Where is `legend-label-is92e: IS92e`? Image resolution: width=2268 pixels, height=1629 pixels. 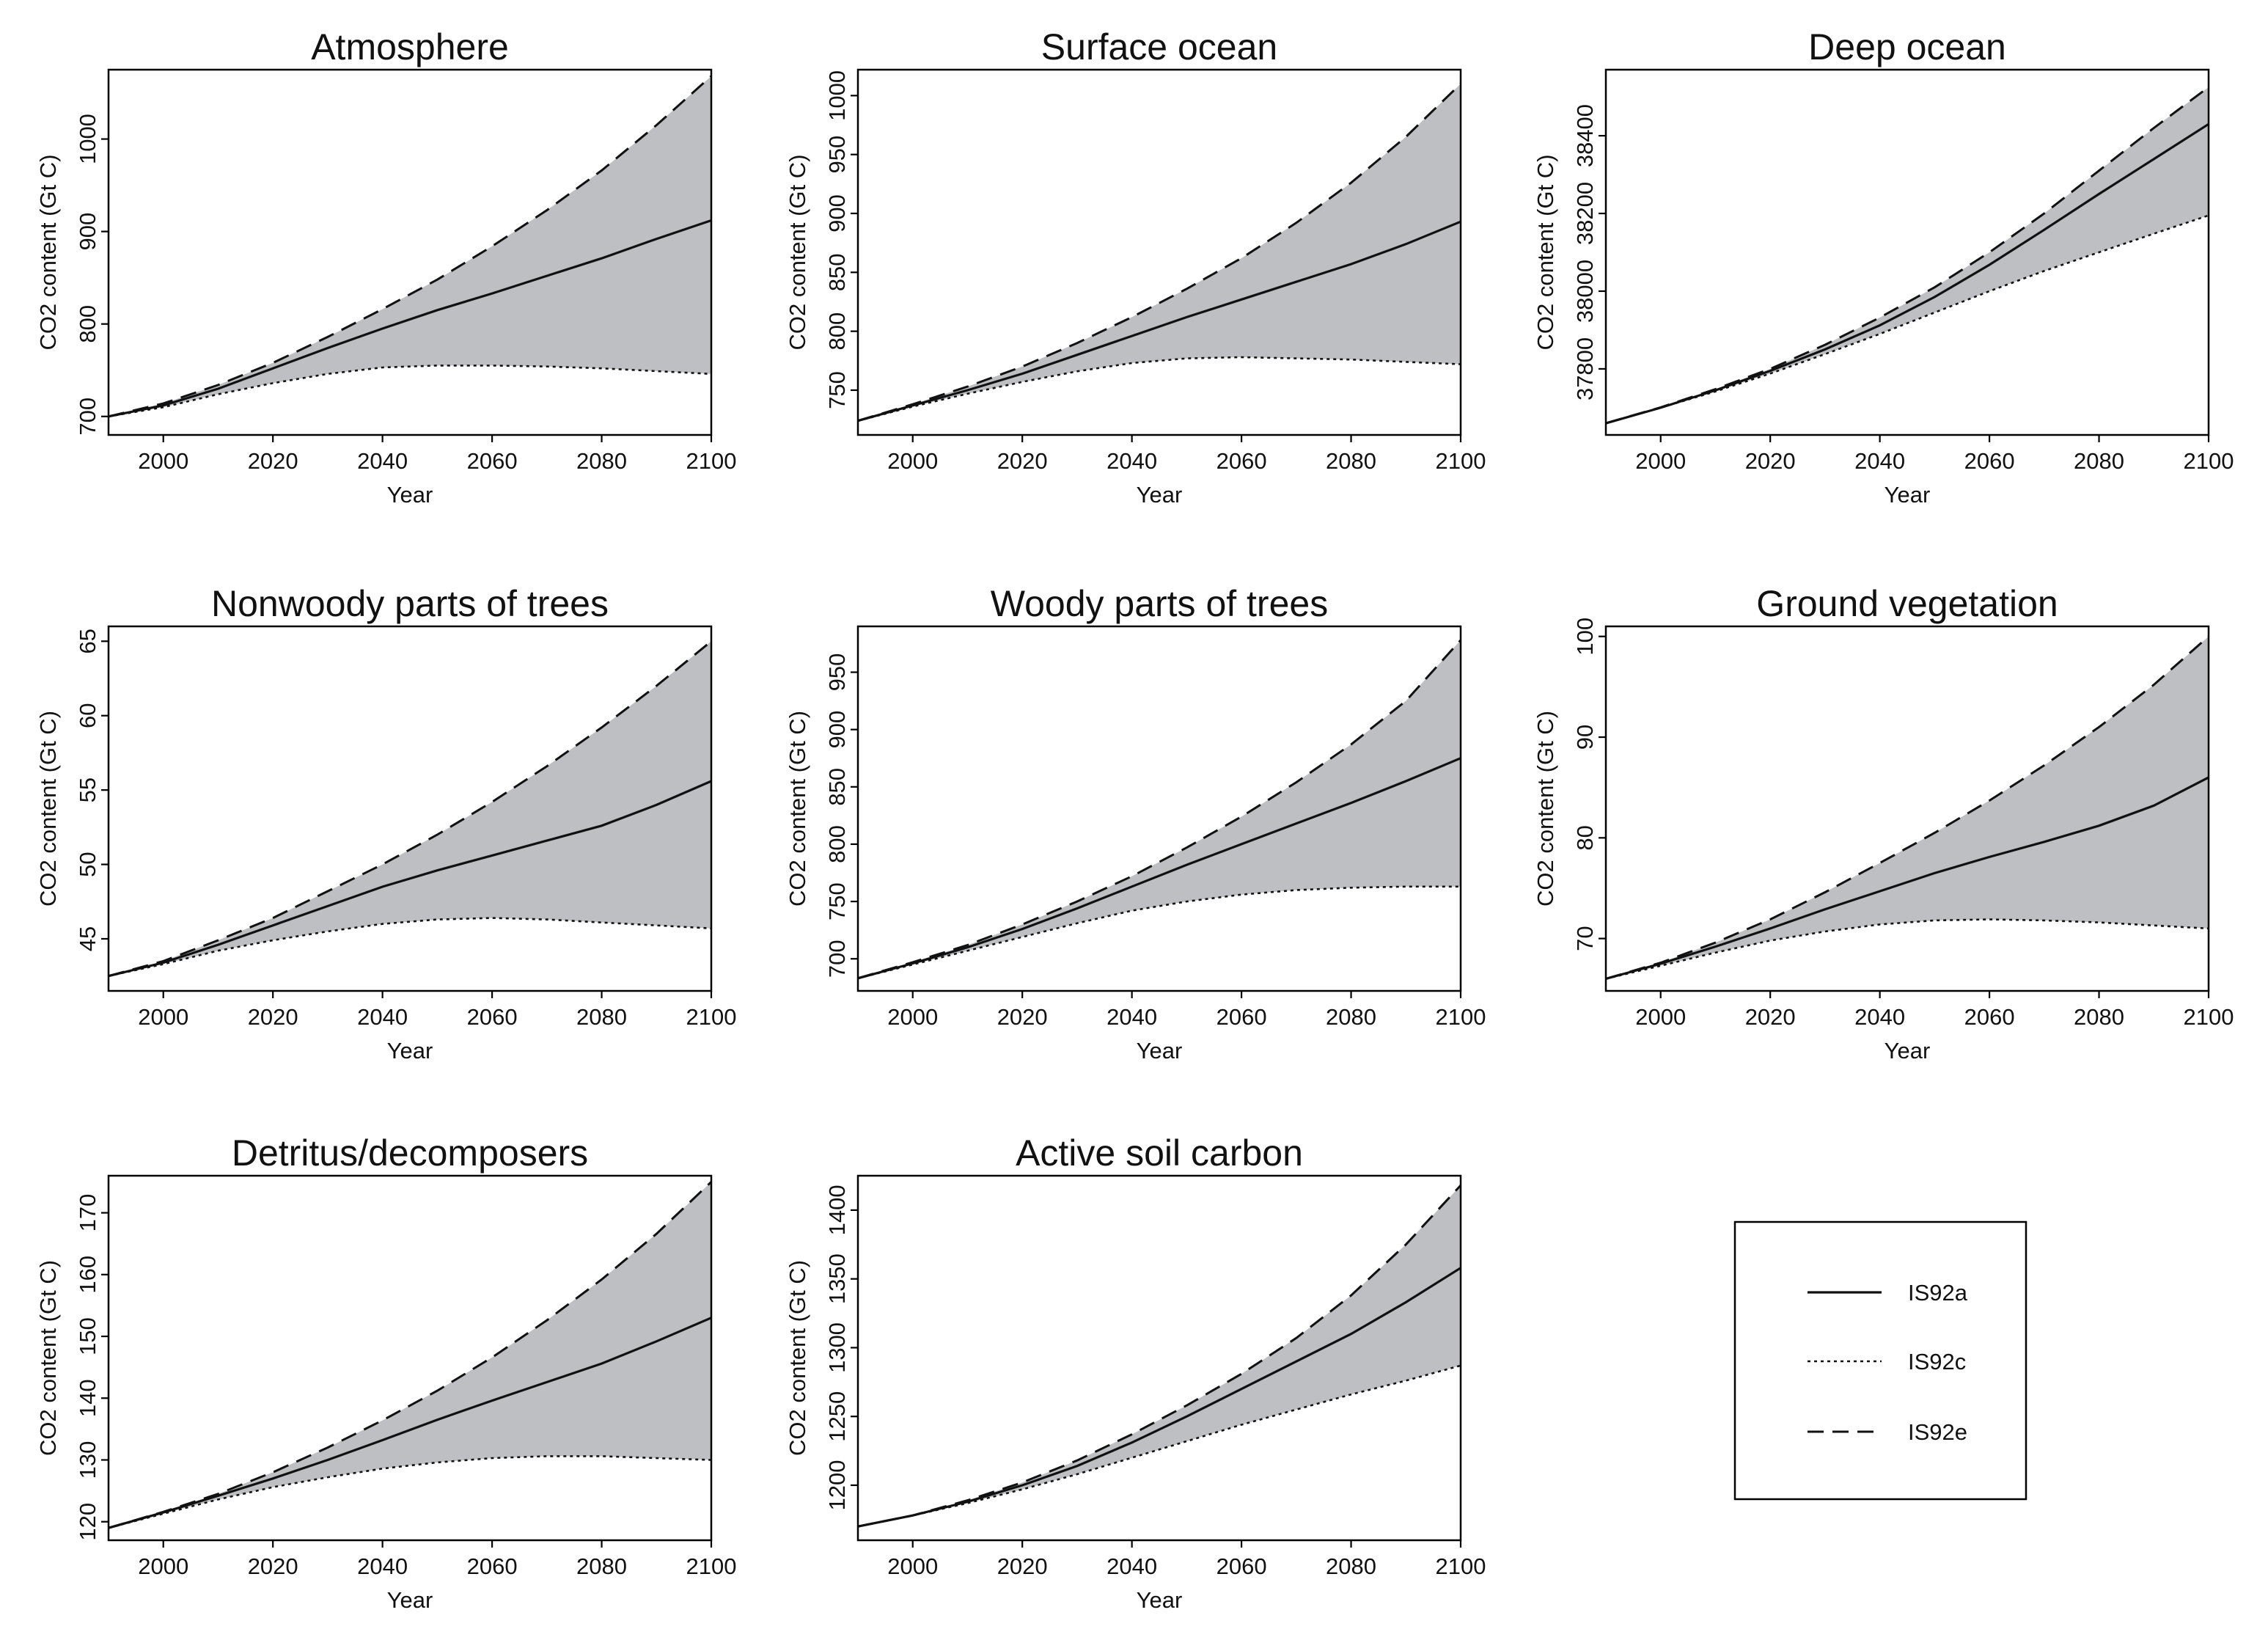 legend-label-is92e: IS92e is located at coordinates (1938, 1432).